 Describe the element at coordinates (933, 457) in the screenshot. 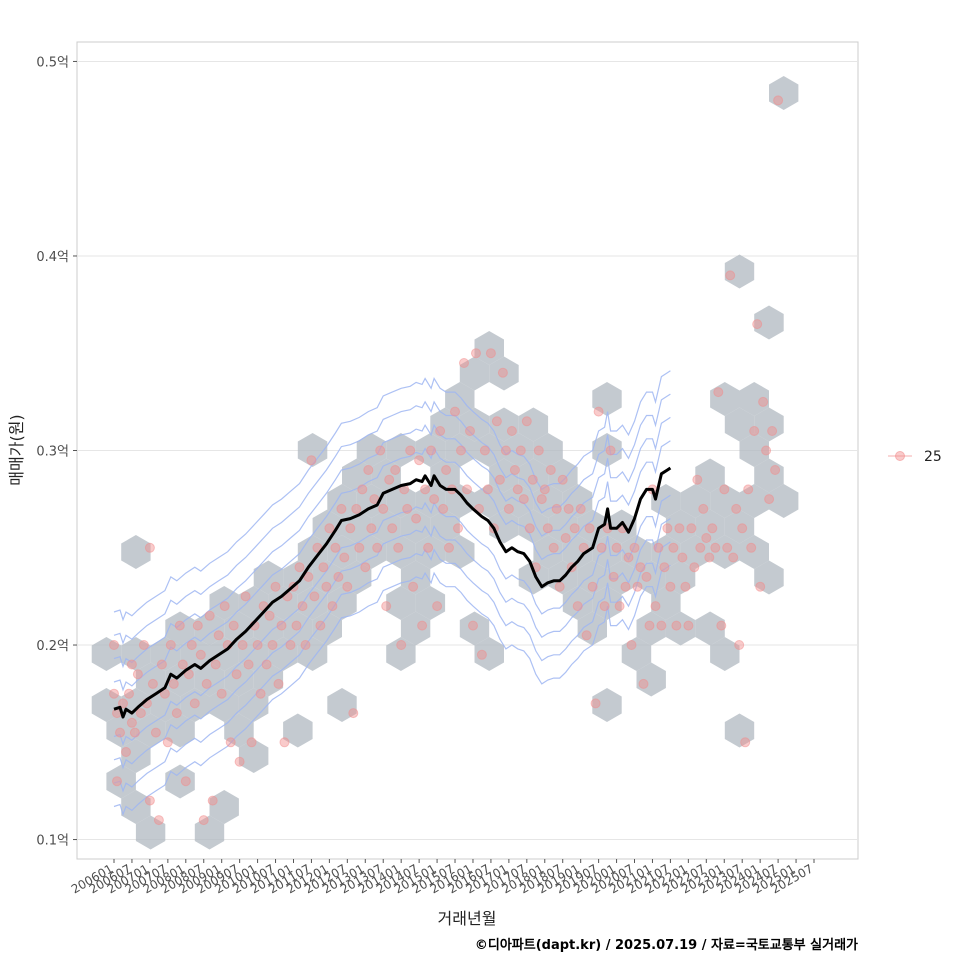

I see `legend-label: 25` at that location.